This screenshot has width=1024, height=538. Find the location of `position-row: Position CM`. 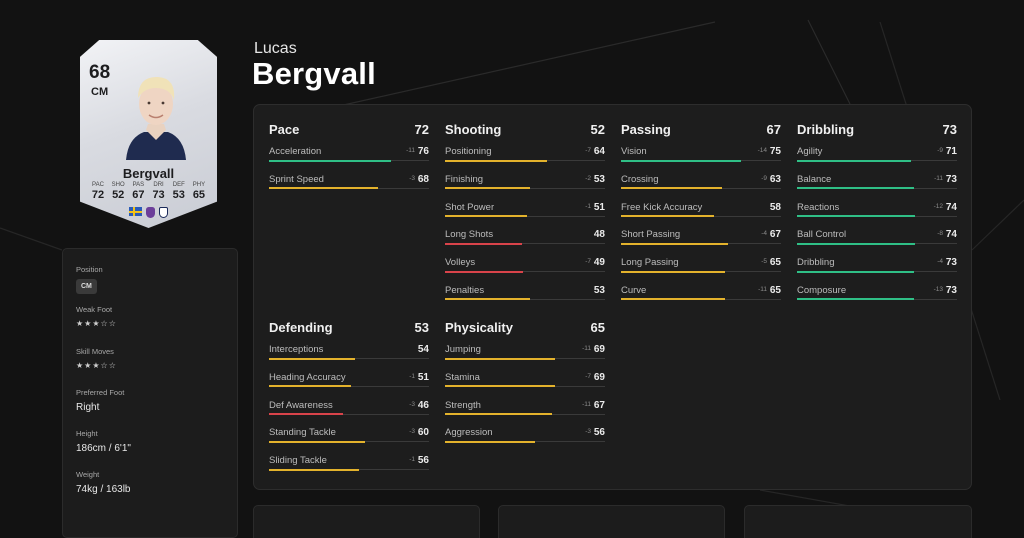

position-row: Position CM is located at coordinates (89, 279).